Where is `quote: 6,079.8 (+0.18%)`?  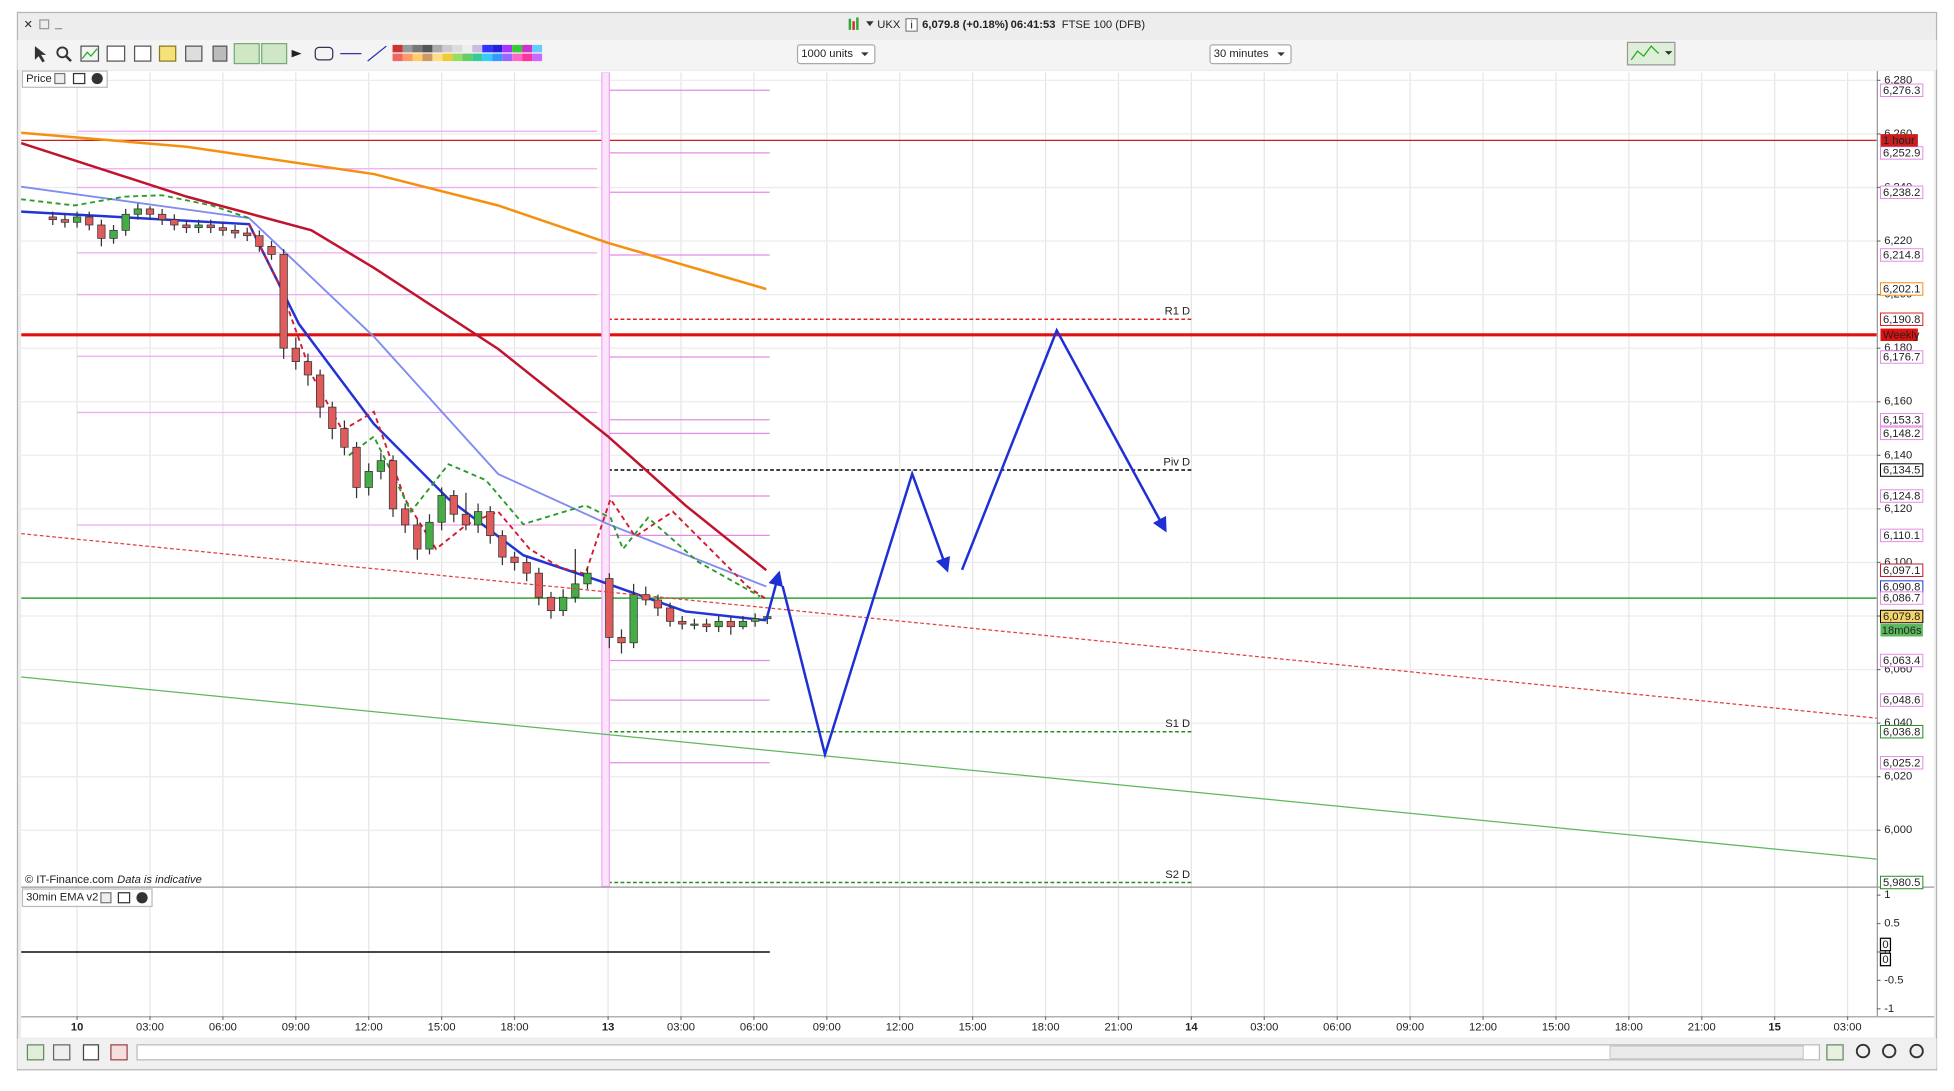
quote: 6,079.8 (+0.18%) is located at coordinates (965, 25).